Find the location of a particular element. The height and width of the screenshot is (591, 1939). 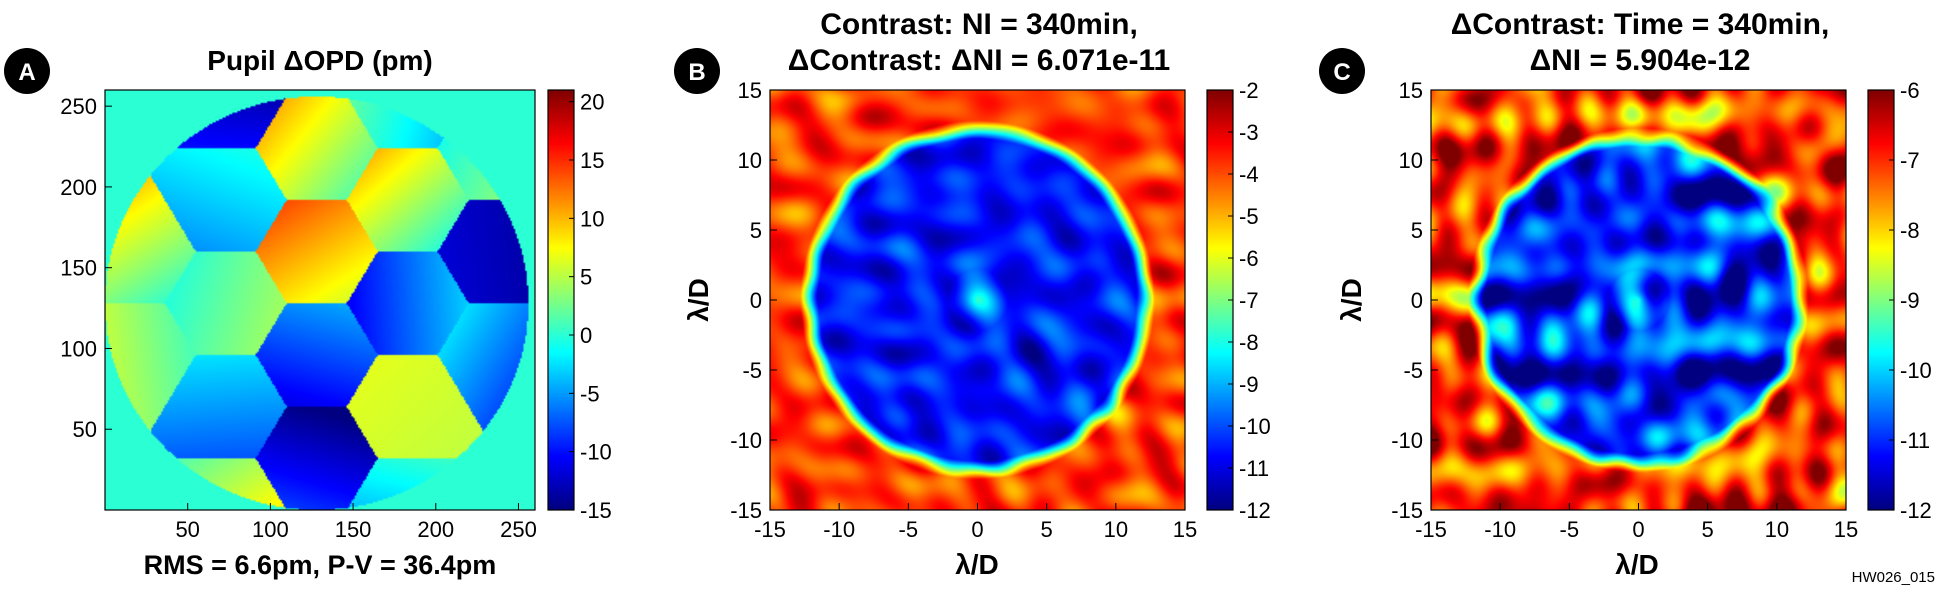

panel-b-xlabel: λ/D is located at coordinates (977, 564).